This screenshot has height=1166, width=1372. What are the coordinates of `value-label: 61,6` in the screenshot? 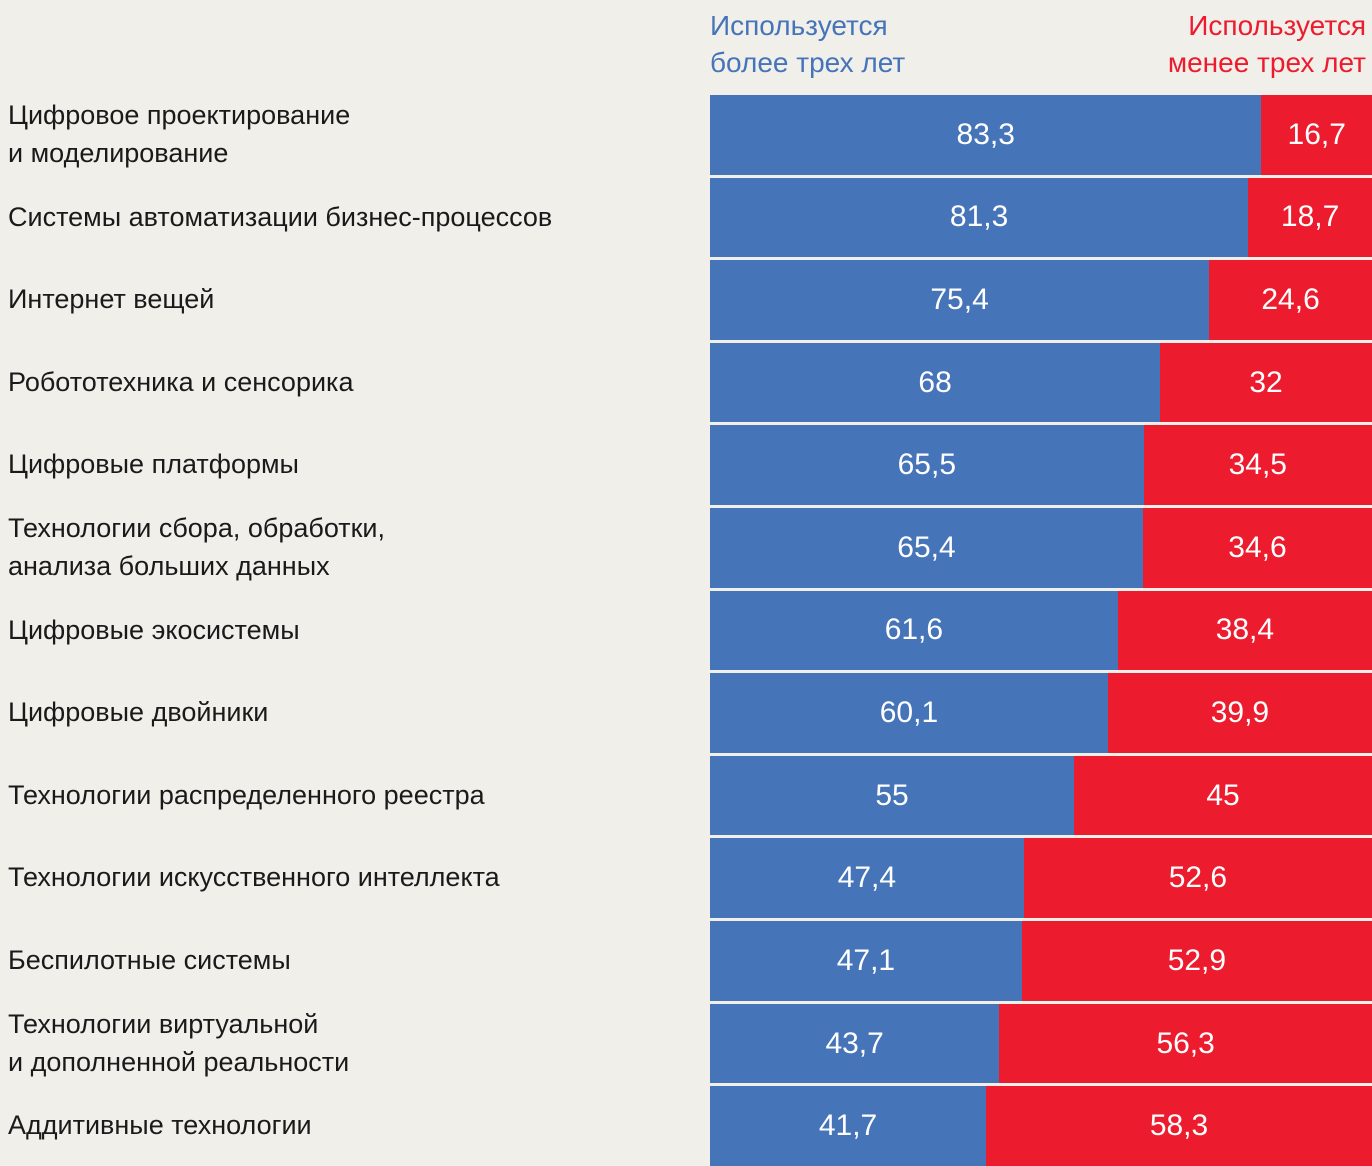 It's located at (914, 630).